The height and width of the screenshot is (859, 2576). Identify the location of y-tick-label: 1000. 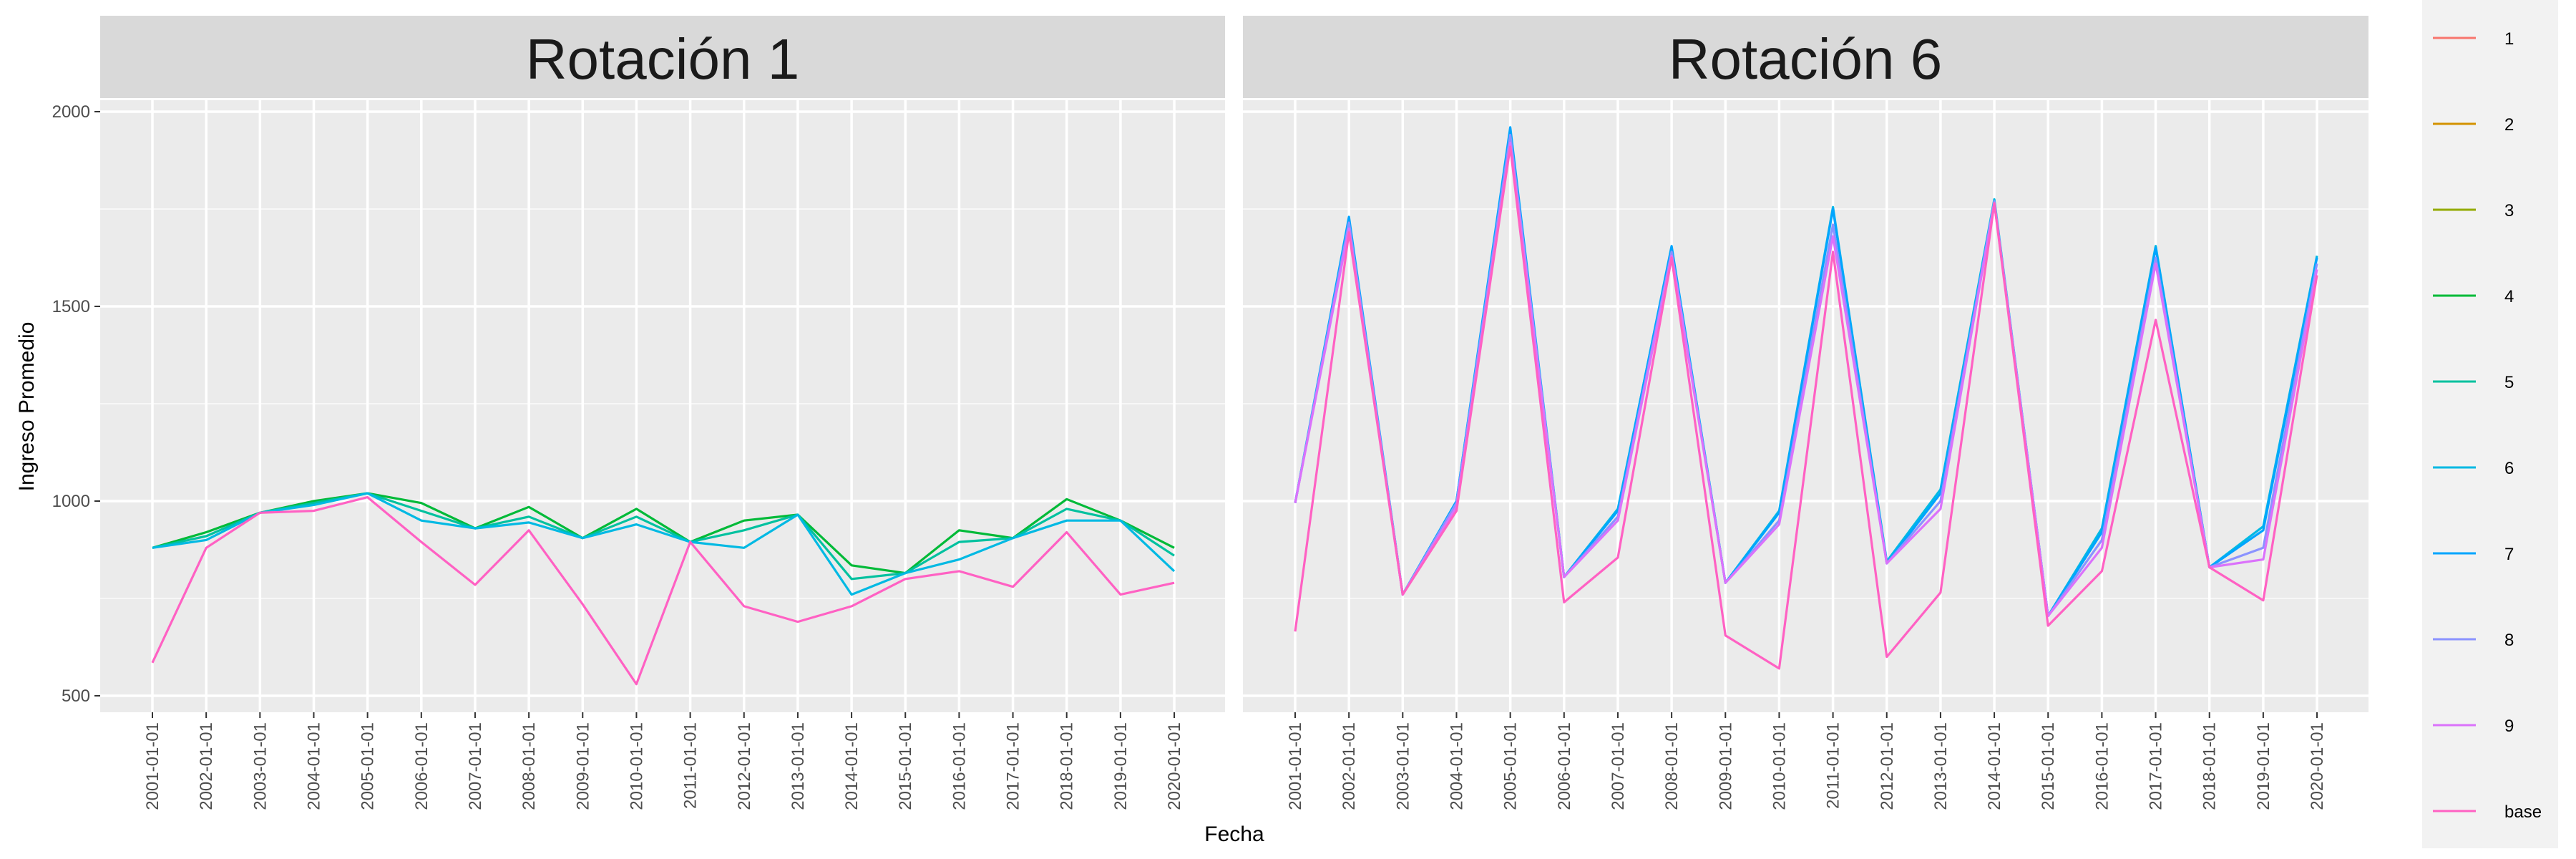
(71, 501).